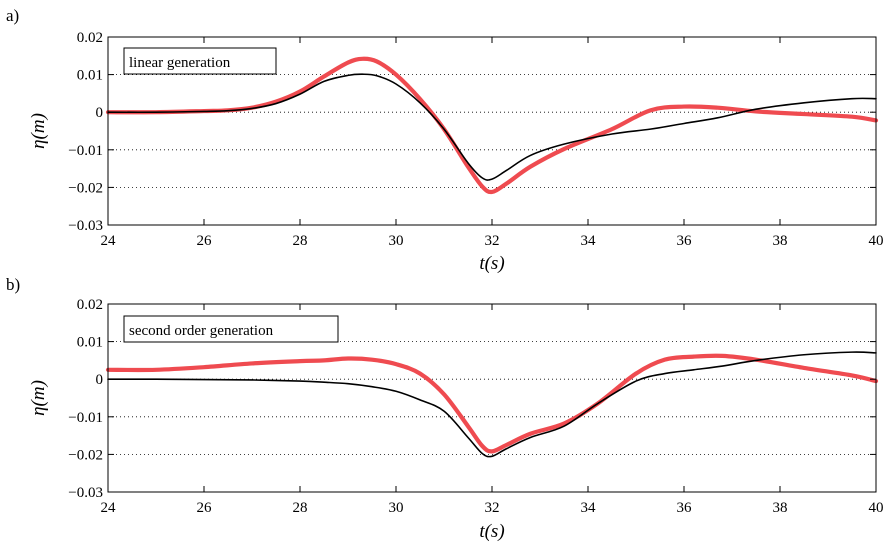  What do you see at coordinates (12, 15) in the screenshot?
I see `panel-a-letter: a)` at bounding box center [12, 15].